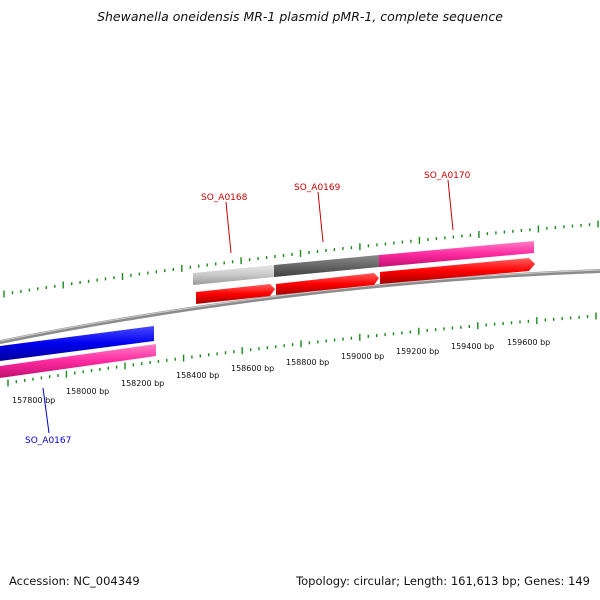  I want to click on position-label: 158800 bp, so click(307, 362).